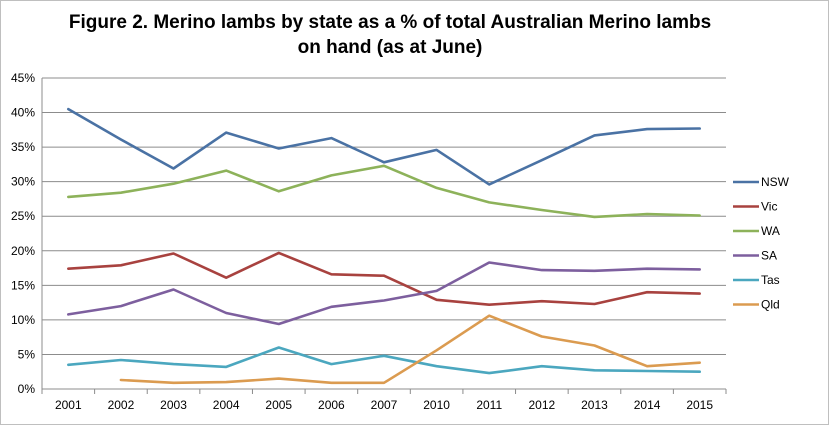  I want to click on x-tick-label: 2005, so click(278, 405).